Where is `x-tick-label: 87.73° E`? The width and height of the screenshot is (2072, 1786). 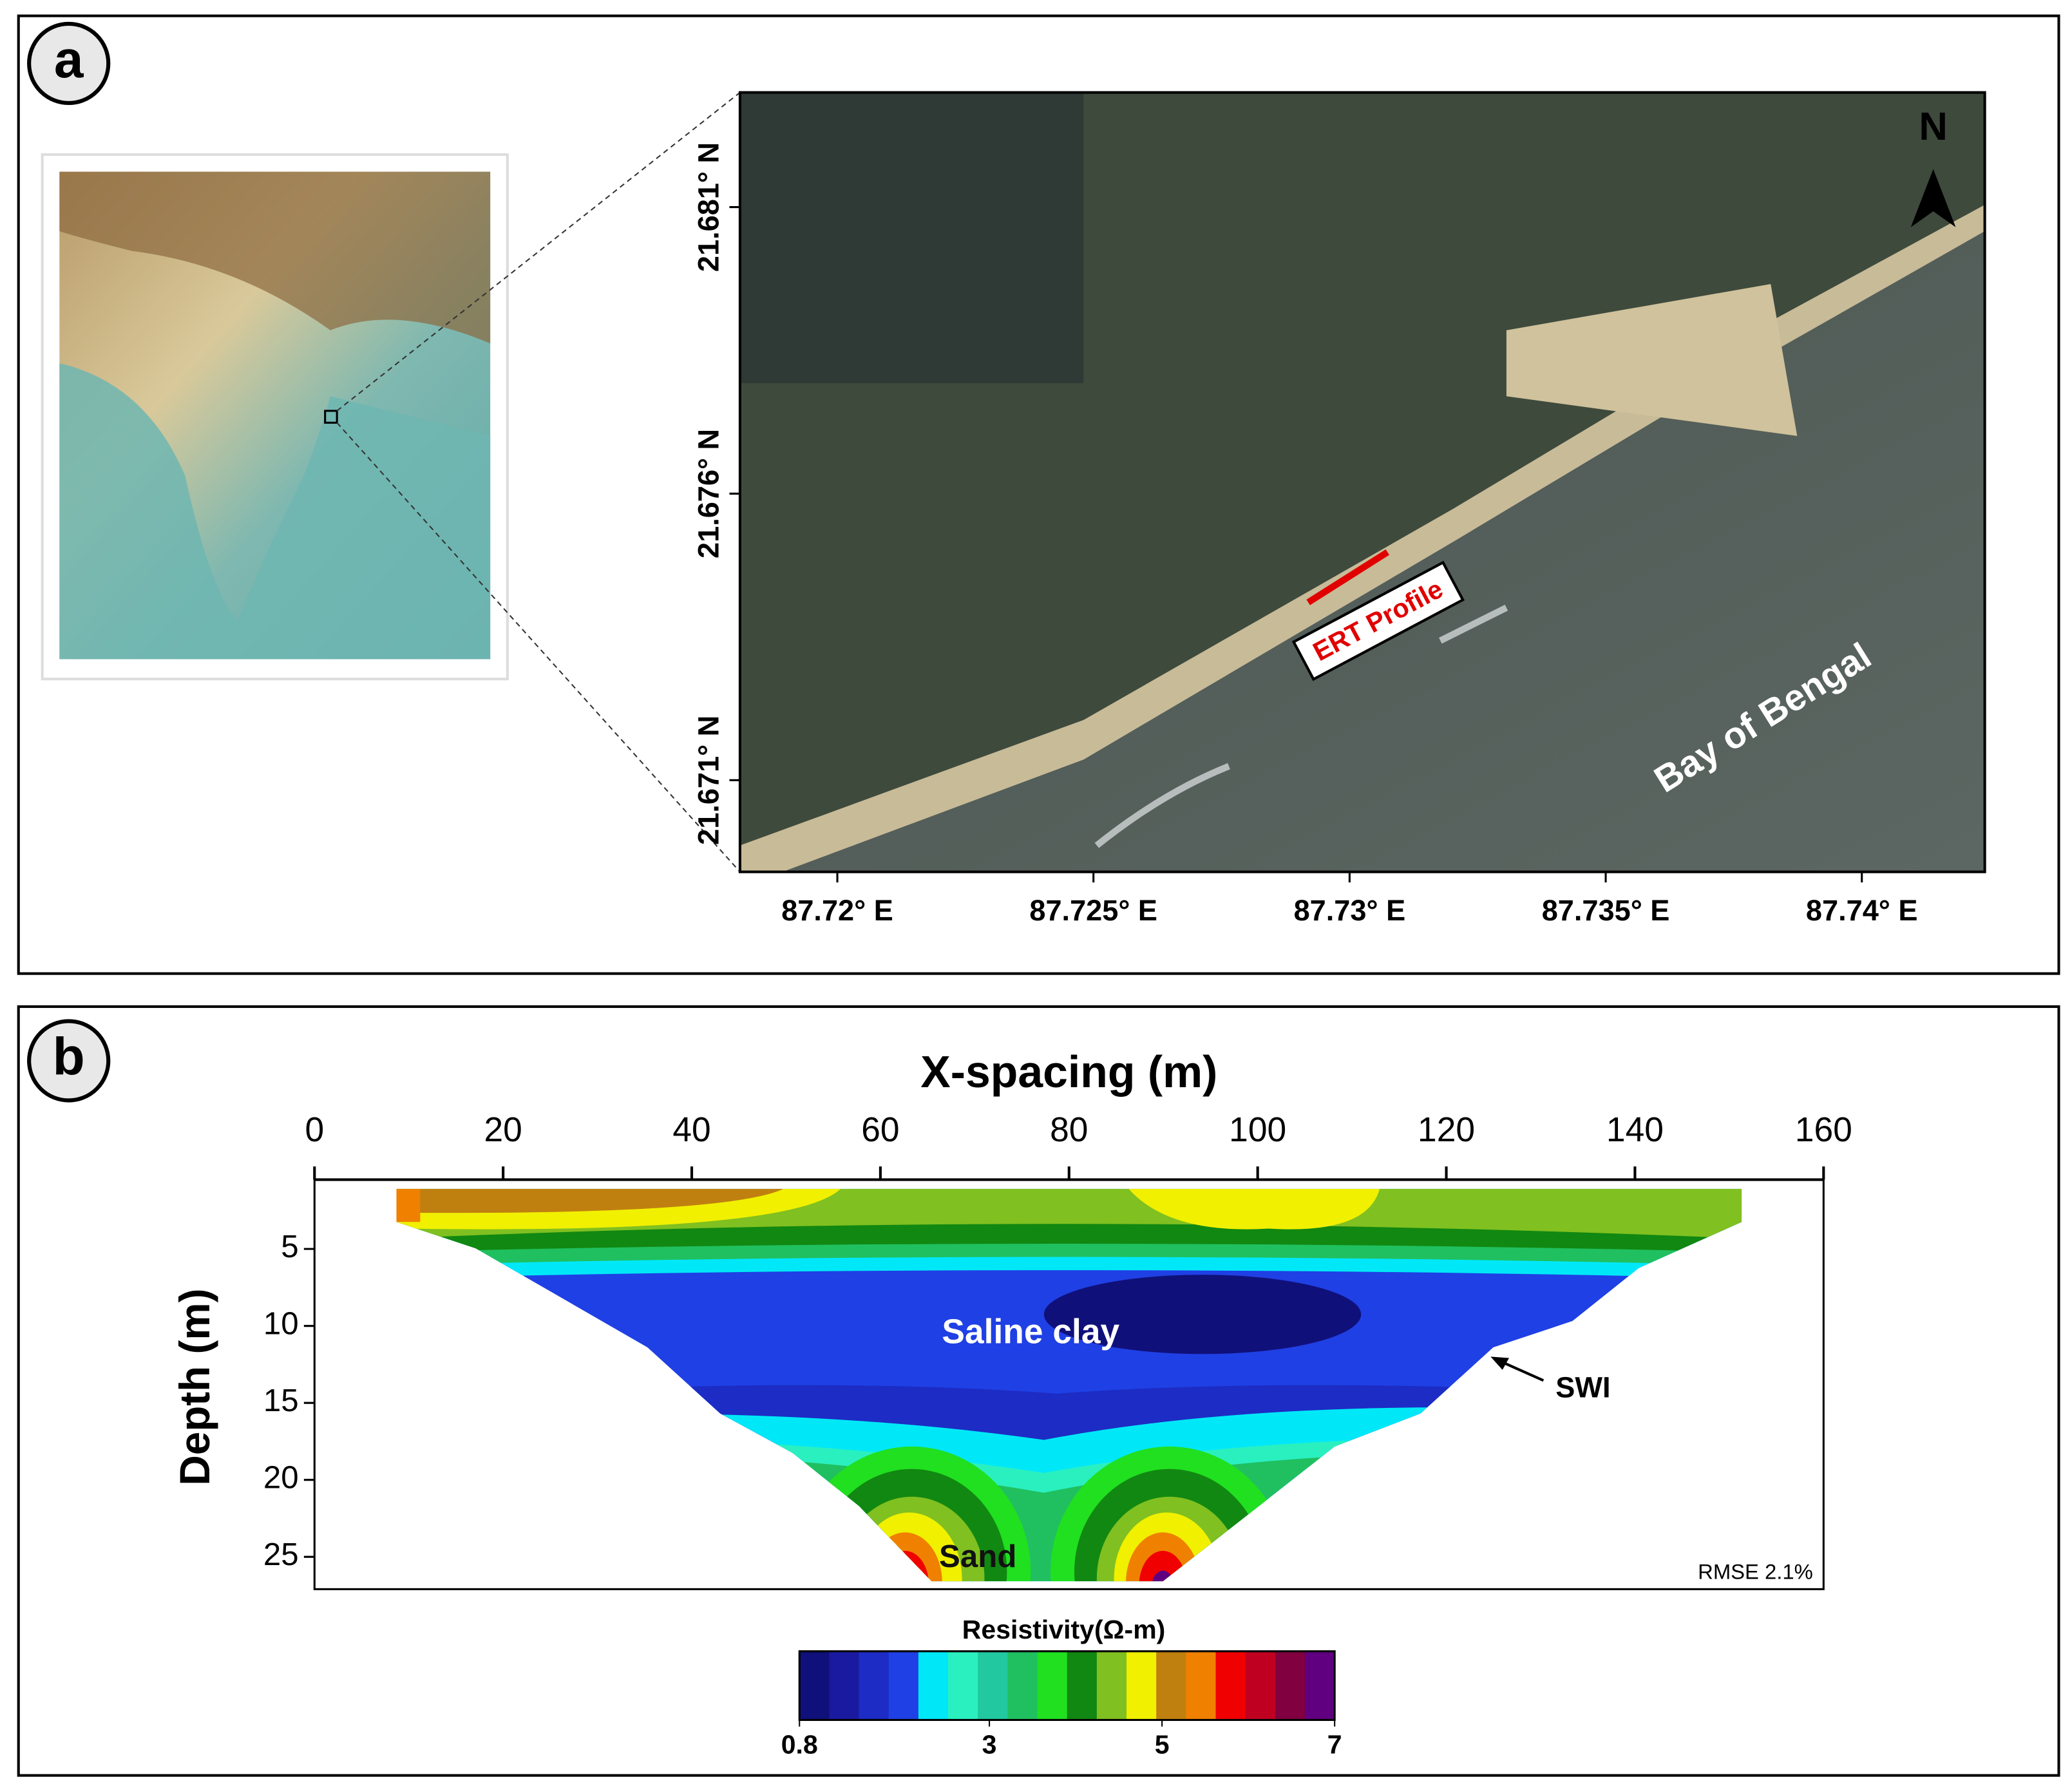
x-tick-label: 87.73° E is located at coordinates (1350, 910).